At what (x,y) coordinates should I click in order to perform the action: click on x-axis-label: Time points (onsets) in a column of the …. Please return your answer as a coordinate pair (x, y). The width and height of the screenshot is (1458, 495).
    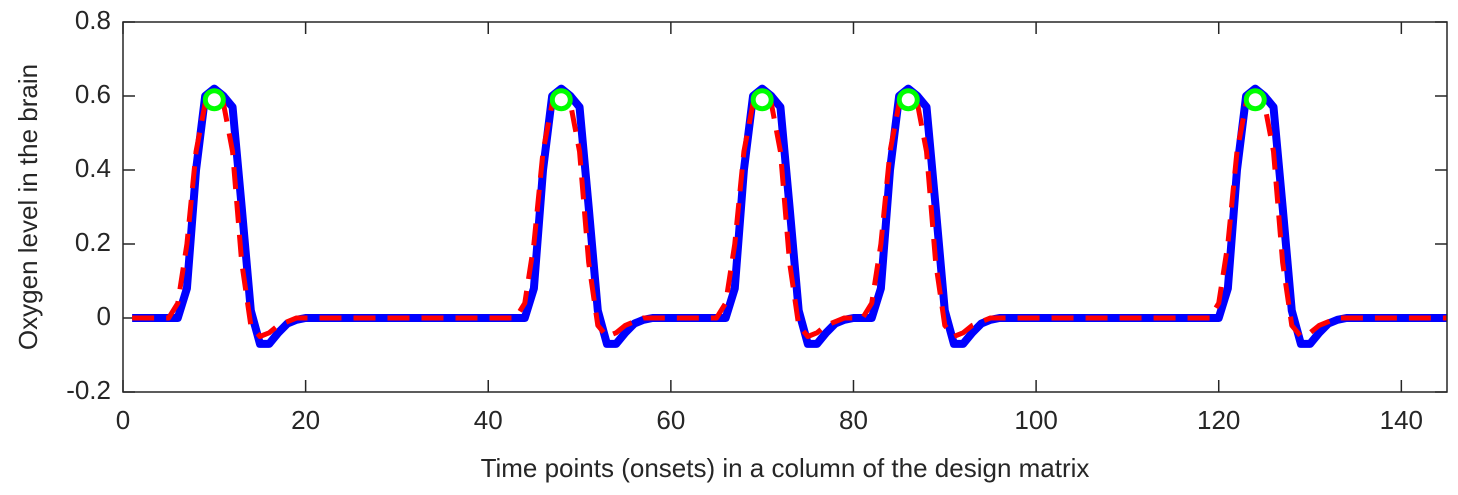
    Looking at the image, I should click on (785, 468).